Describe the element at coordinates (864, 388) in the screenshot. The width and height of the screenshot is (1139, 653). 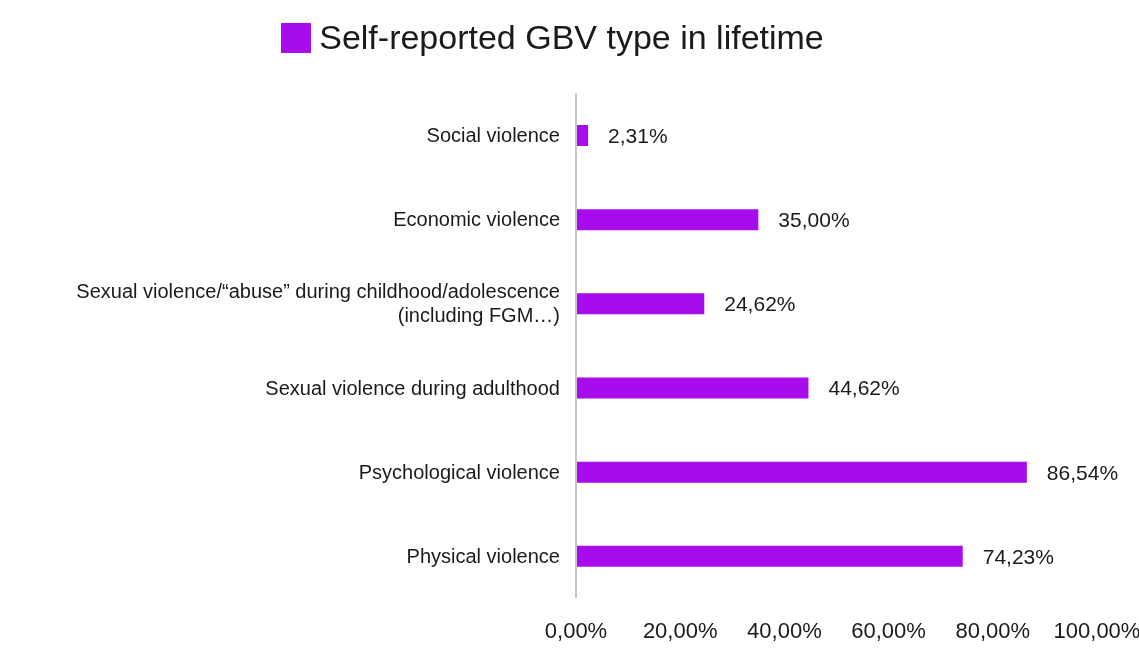
I see `data-label: 44,62%` at that location.